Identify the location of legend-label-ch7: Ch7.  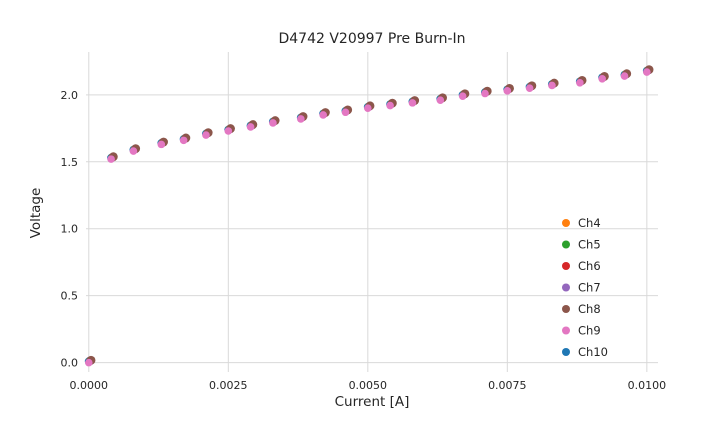
(589, 288).